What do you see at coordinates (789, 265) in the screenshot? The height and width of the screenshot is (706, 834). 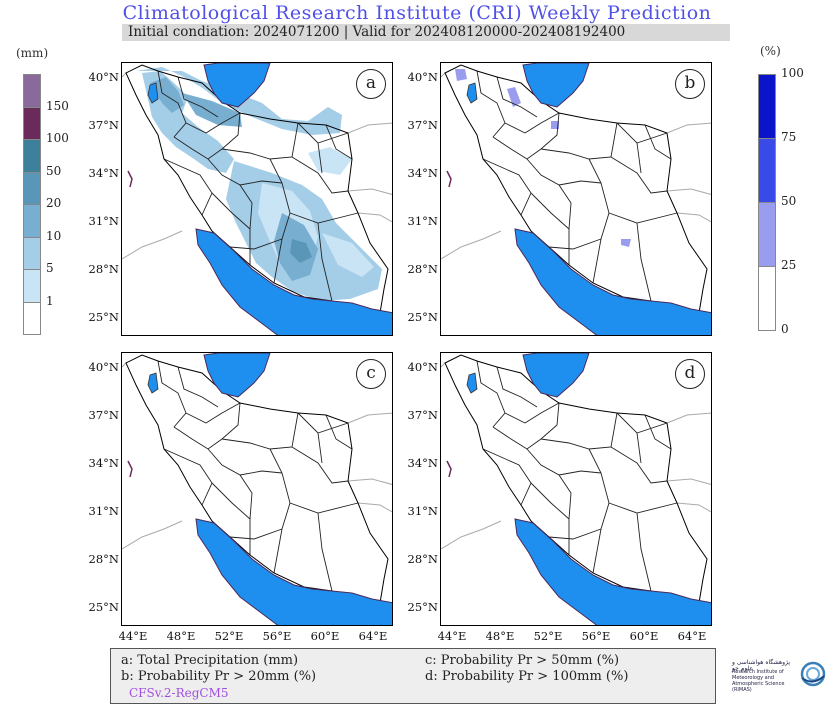 I see `prob-bar-label: 25` at bounding box center [789, 265].